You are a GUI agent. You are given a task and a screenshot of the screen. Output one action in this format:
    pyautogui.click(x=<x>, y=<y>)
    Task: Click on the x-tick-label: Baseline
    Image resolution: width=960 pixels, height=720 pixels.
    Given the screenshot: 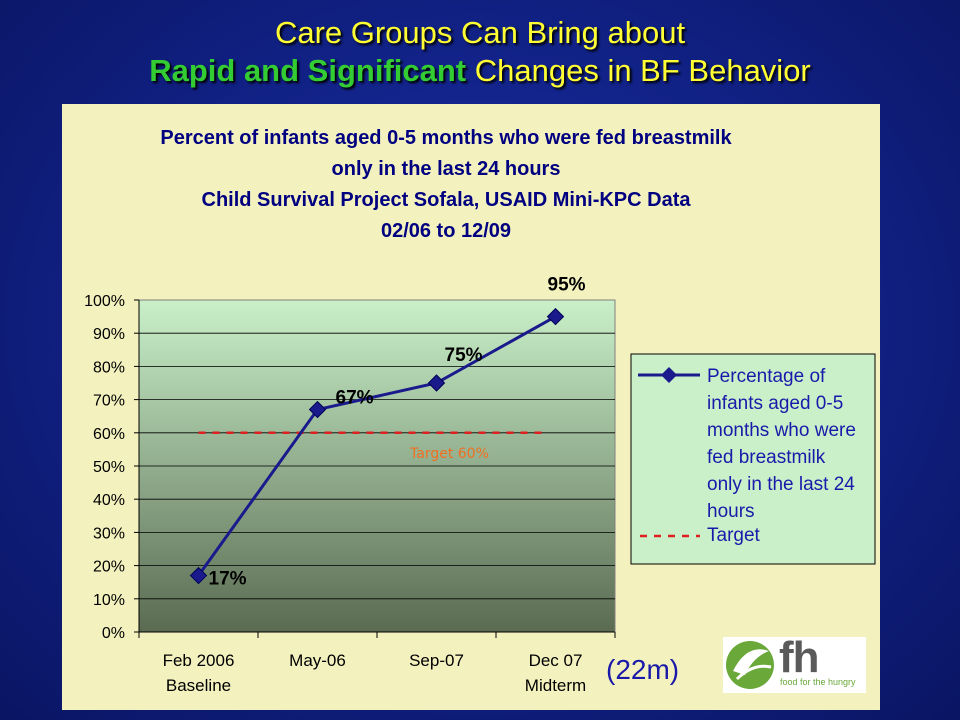 What is the action you would take?
    pyautogui.click(x=198, y=685)
    